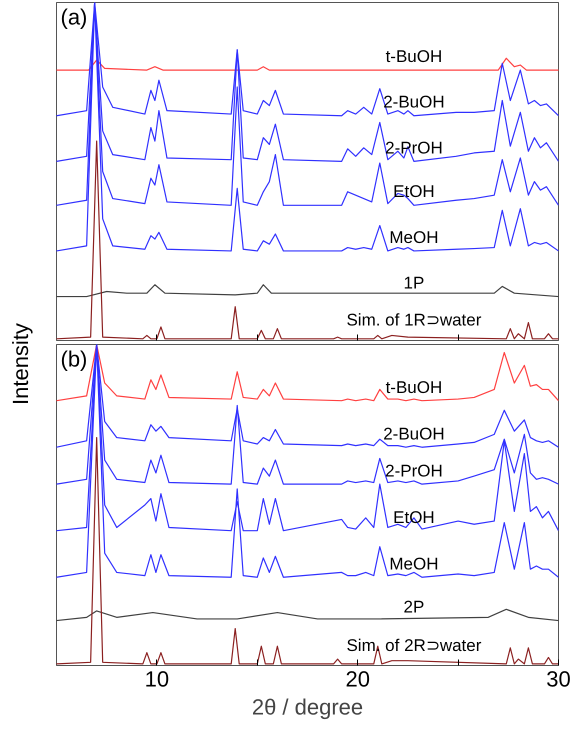 The width and height of the screenshot is (575, 729). Describe the element at coordinates (20, 365) in the screenshot. I see `y-axis-title: Intensity` at that location.